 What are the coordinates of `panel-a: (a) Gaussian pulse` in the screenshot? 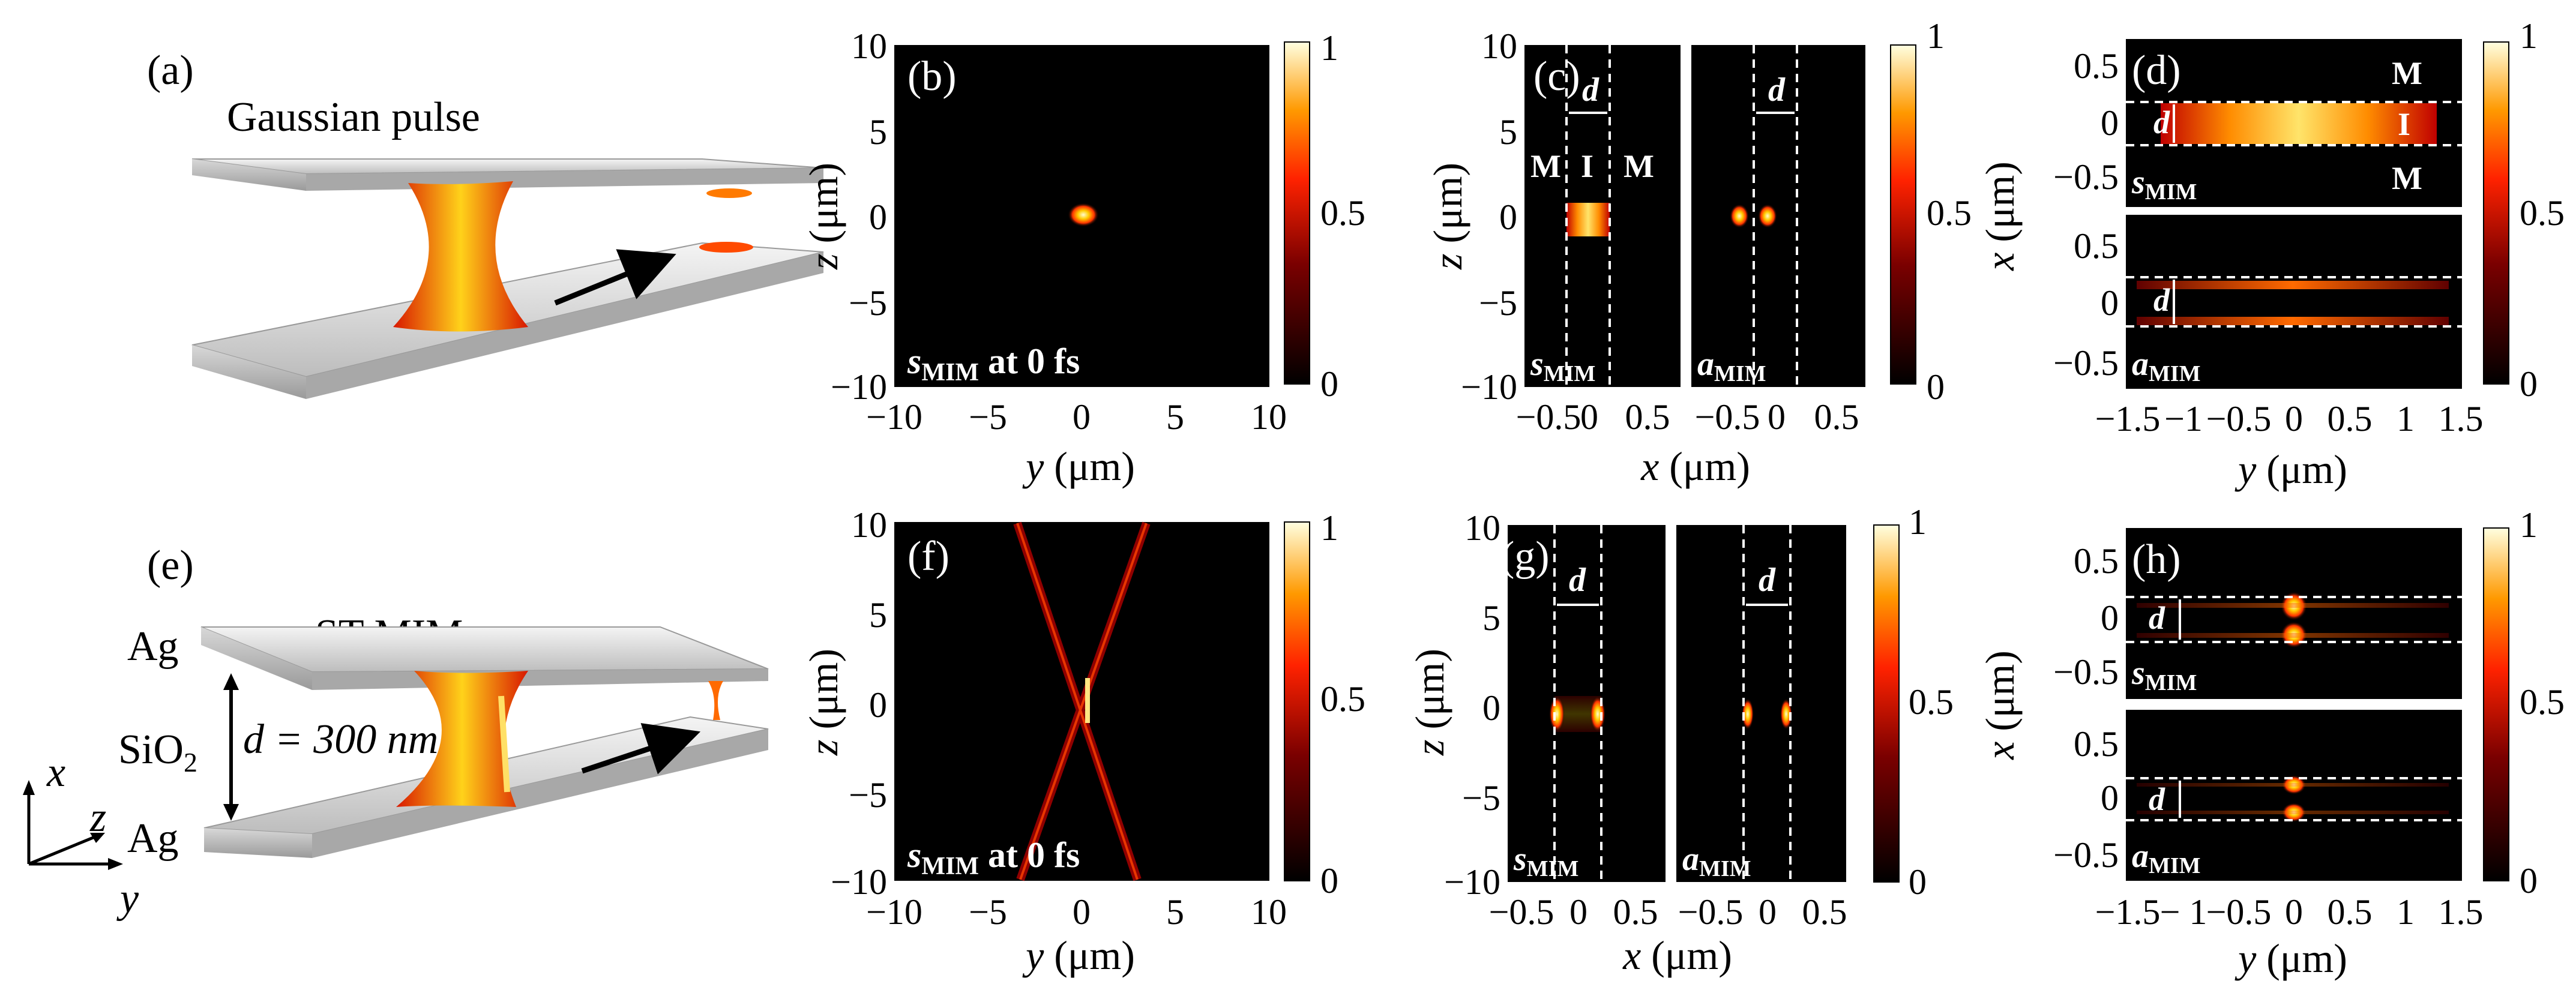 It's located at (485, 223).